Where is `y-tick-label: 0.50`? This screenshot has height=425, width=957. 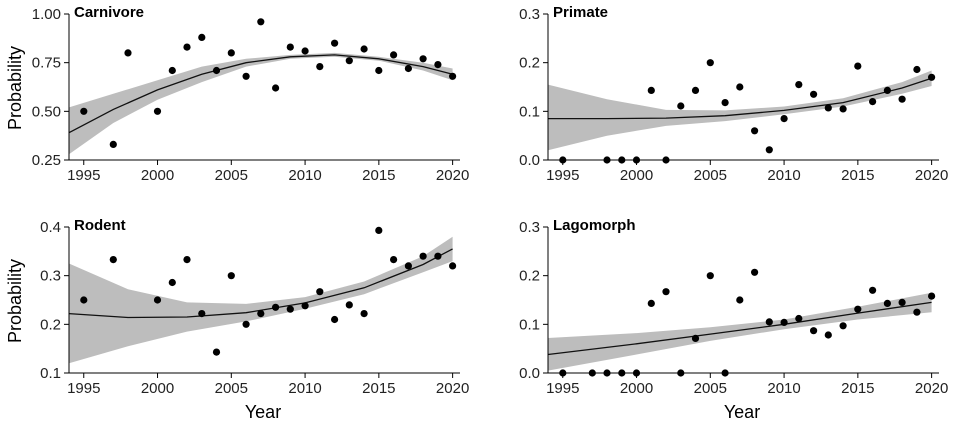
y-tick-label: 0.50 is located at coordinates (46, 111).